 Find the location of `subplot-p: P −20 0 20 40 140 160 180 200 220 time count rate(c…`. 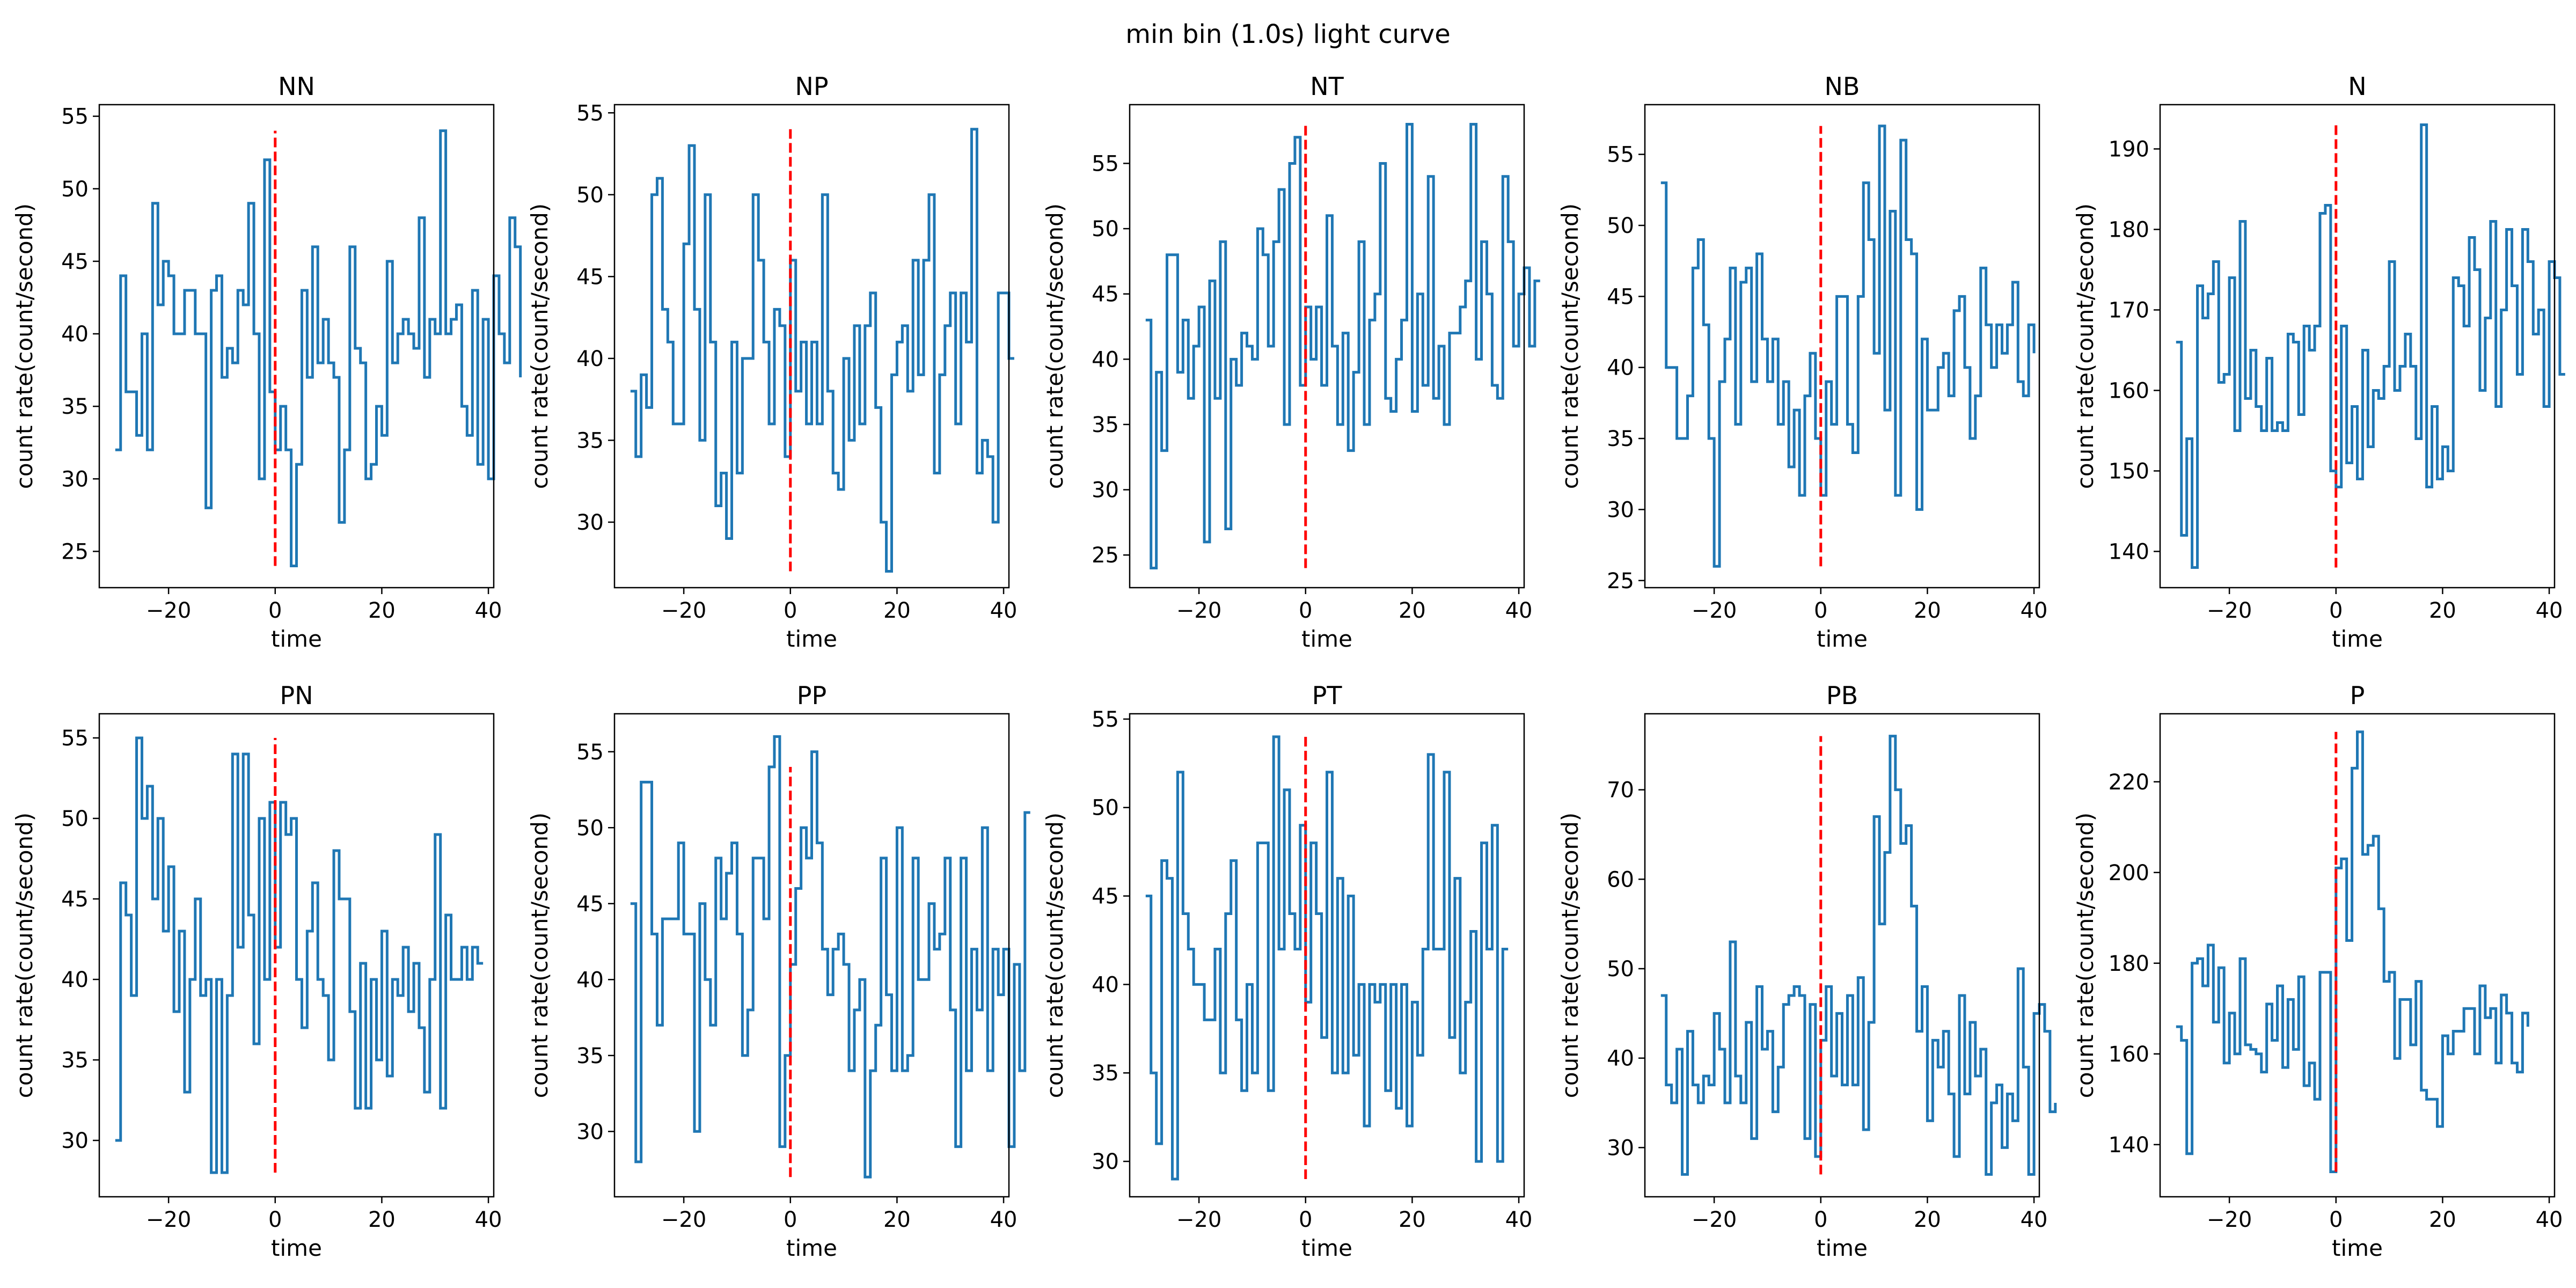

subplot-p: P −20 0 20 40 140 160 180 200 220 time count rate(c… is located at coordinates (2317, 971).